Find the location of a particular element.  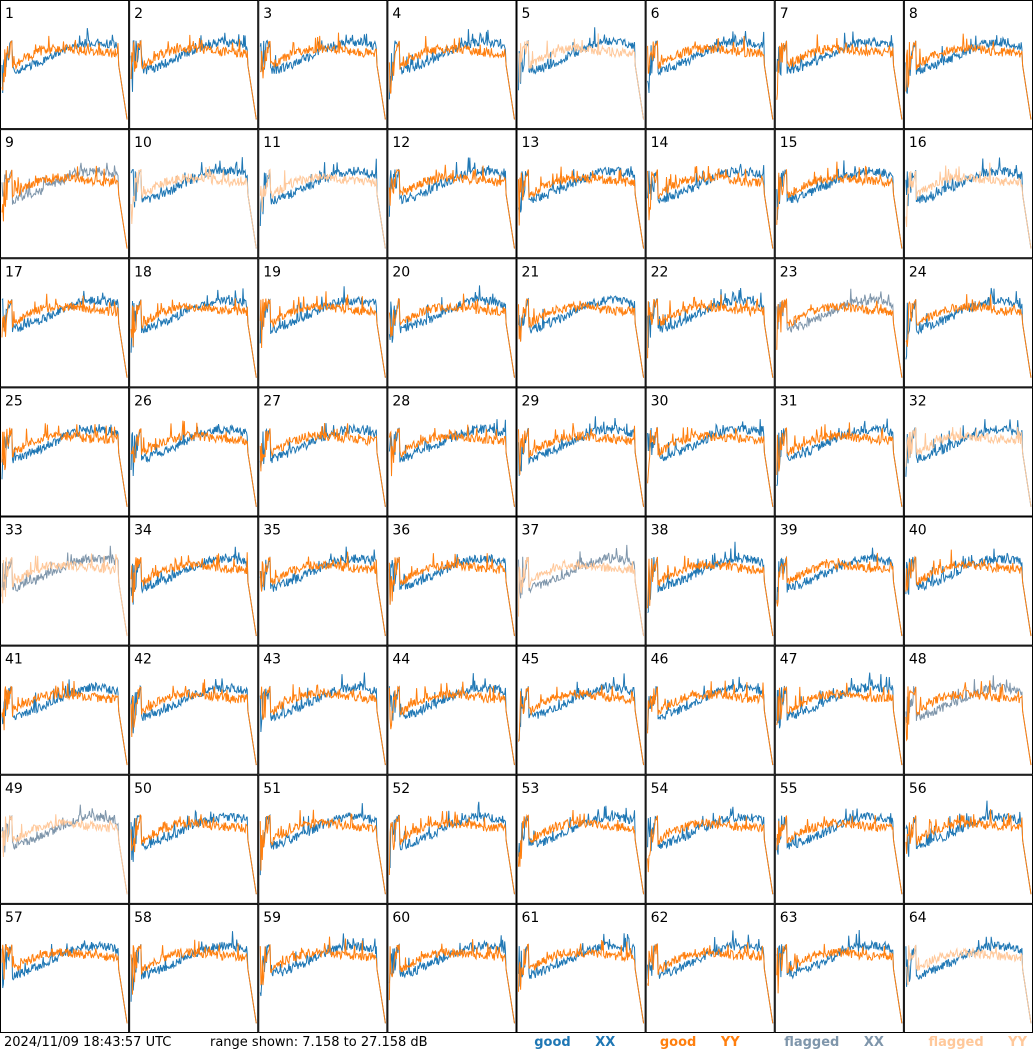

tile-label-29: 29 is located at coordinates (531, 401).